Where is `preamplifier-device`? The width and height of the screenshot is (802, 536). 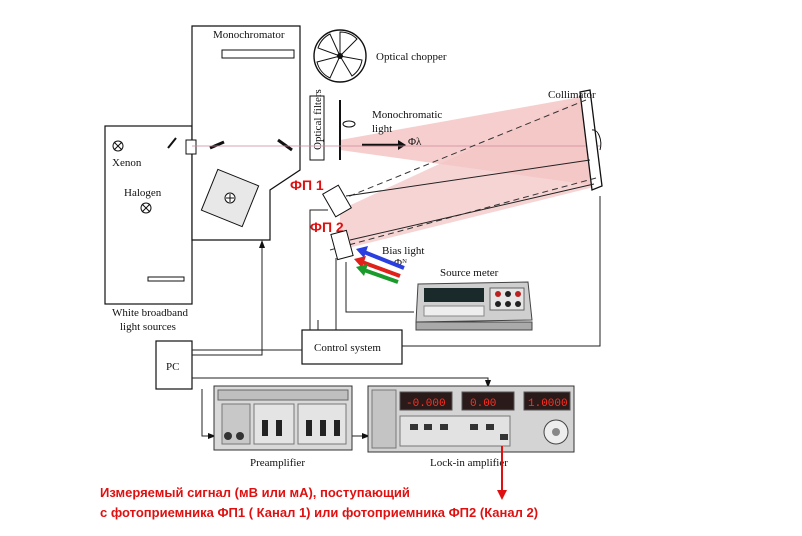
preamplifier-device is located at coordinates (283, 418).